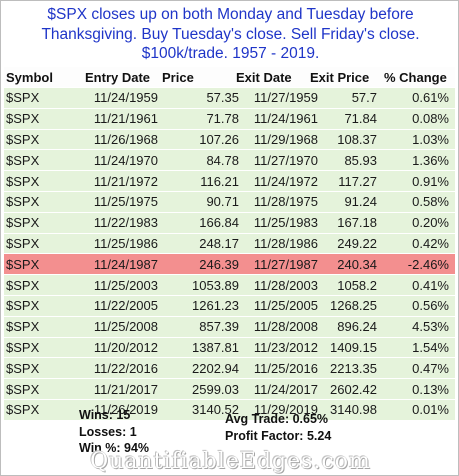 The width and height of the screenshot is (459, 476). I want to click on cell-price: 857.39, so click(219, 327).